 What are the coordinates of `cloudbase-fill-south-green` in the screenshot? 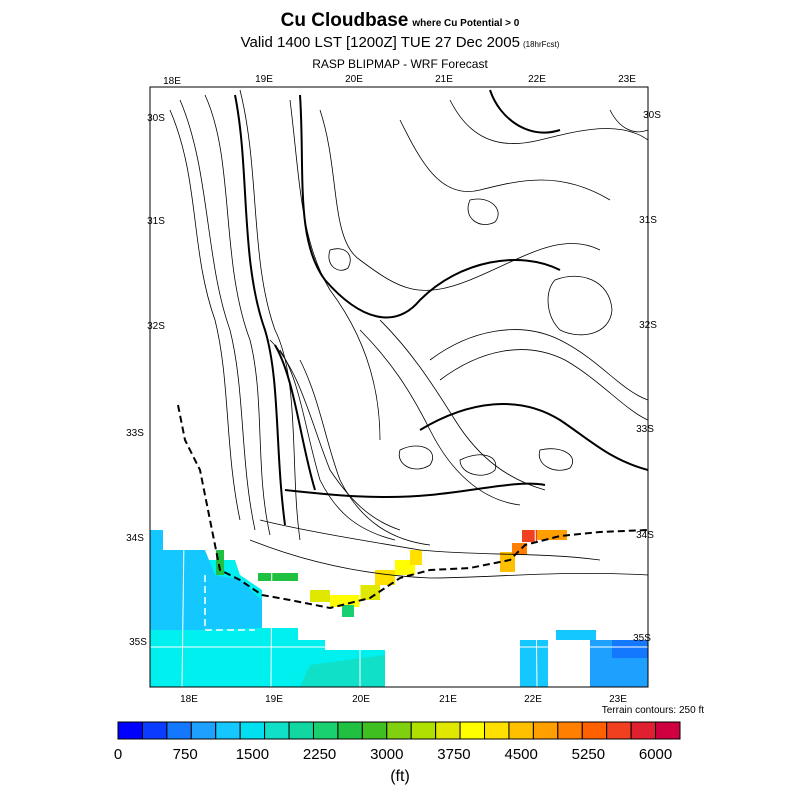 It's located at (342, 671).